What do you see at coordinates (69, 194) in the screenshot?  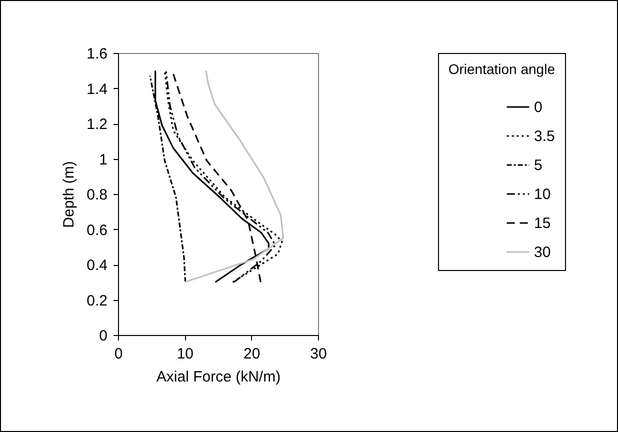 I see `y-axis-title: Depth (m)` at bounding box center [69, 194].